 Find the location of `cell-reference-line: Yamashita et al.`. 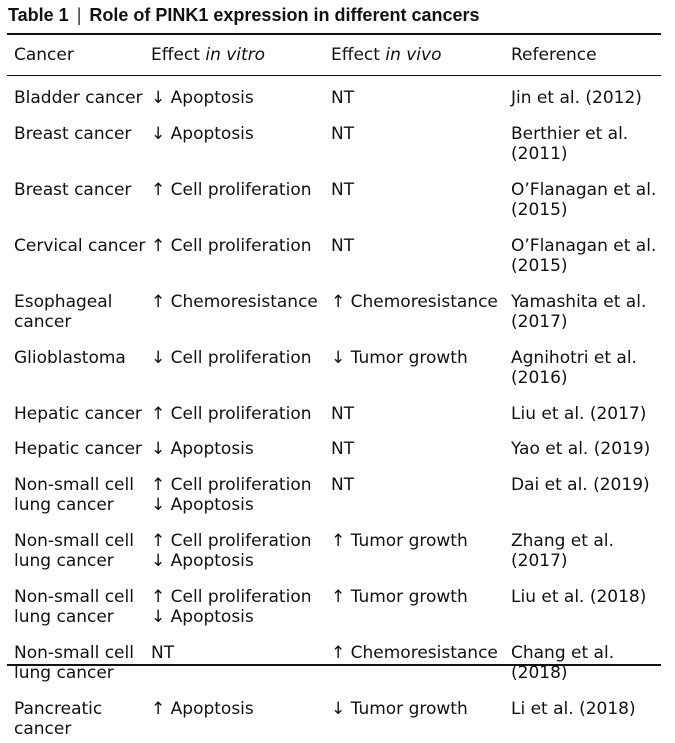

cell-reference-line: Yamashita et al. is located at coordinates (579, 301).